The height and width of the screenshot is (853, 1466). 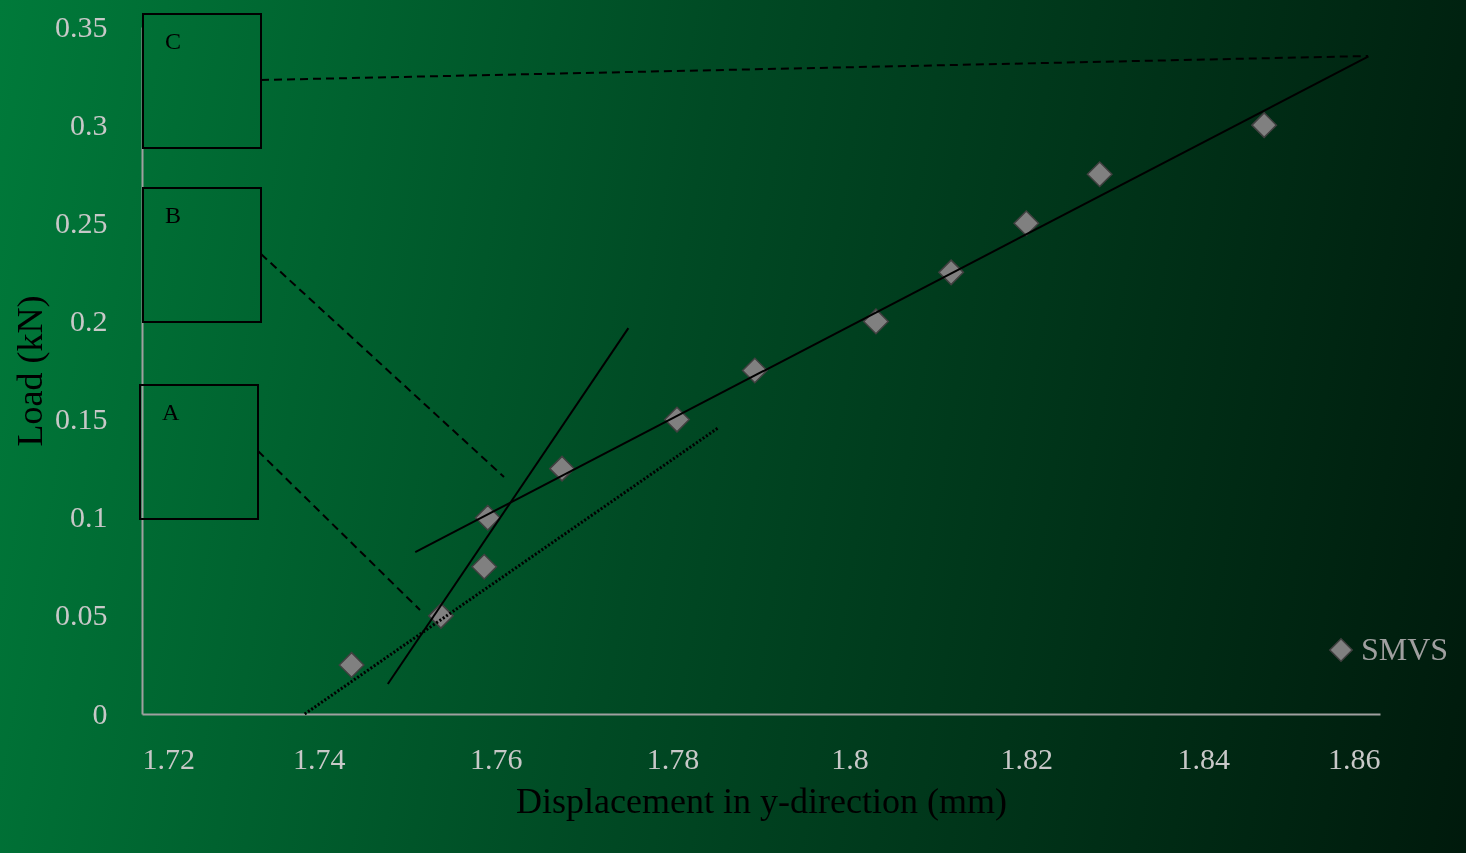 I want to click on y-tick-label: 0.1, so click(x=89, y=517).